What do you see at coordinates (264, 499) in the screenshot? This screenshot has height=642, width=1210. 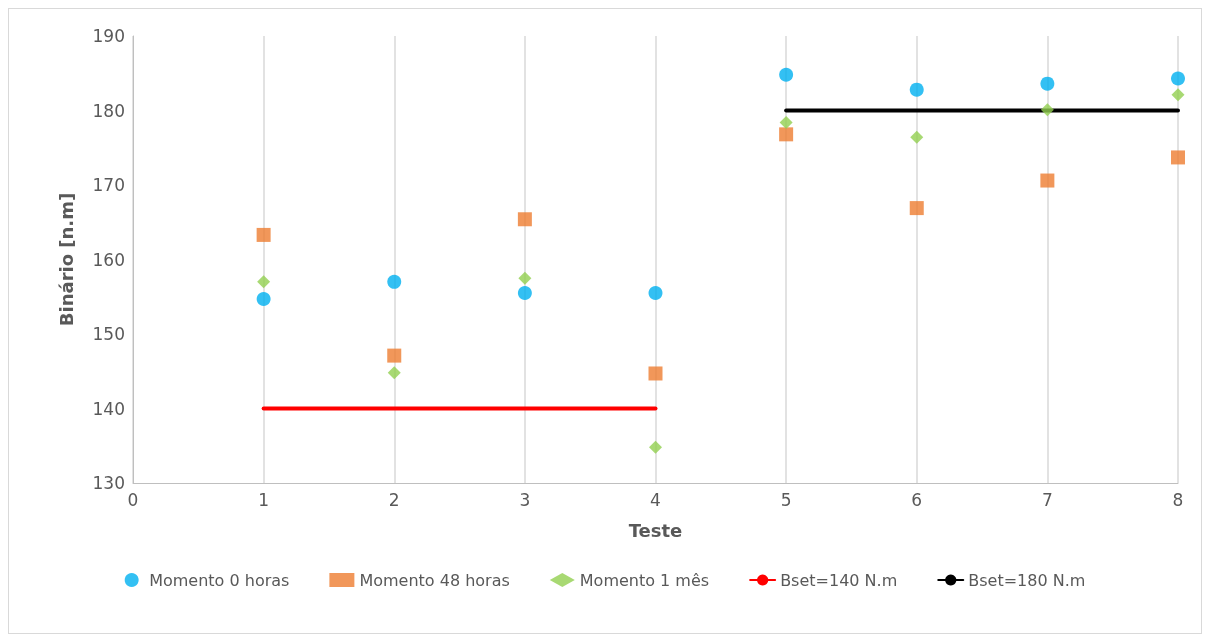 I see `x-tick-label: 1` at bounding box center [264, 499].